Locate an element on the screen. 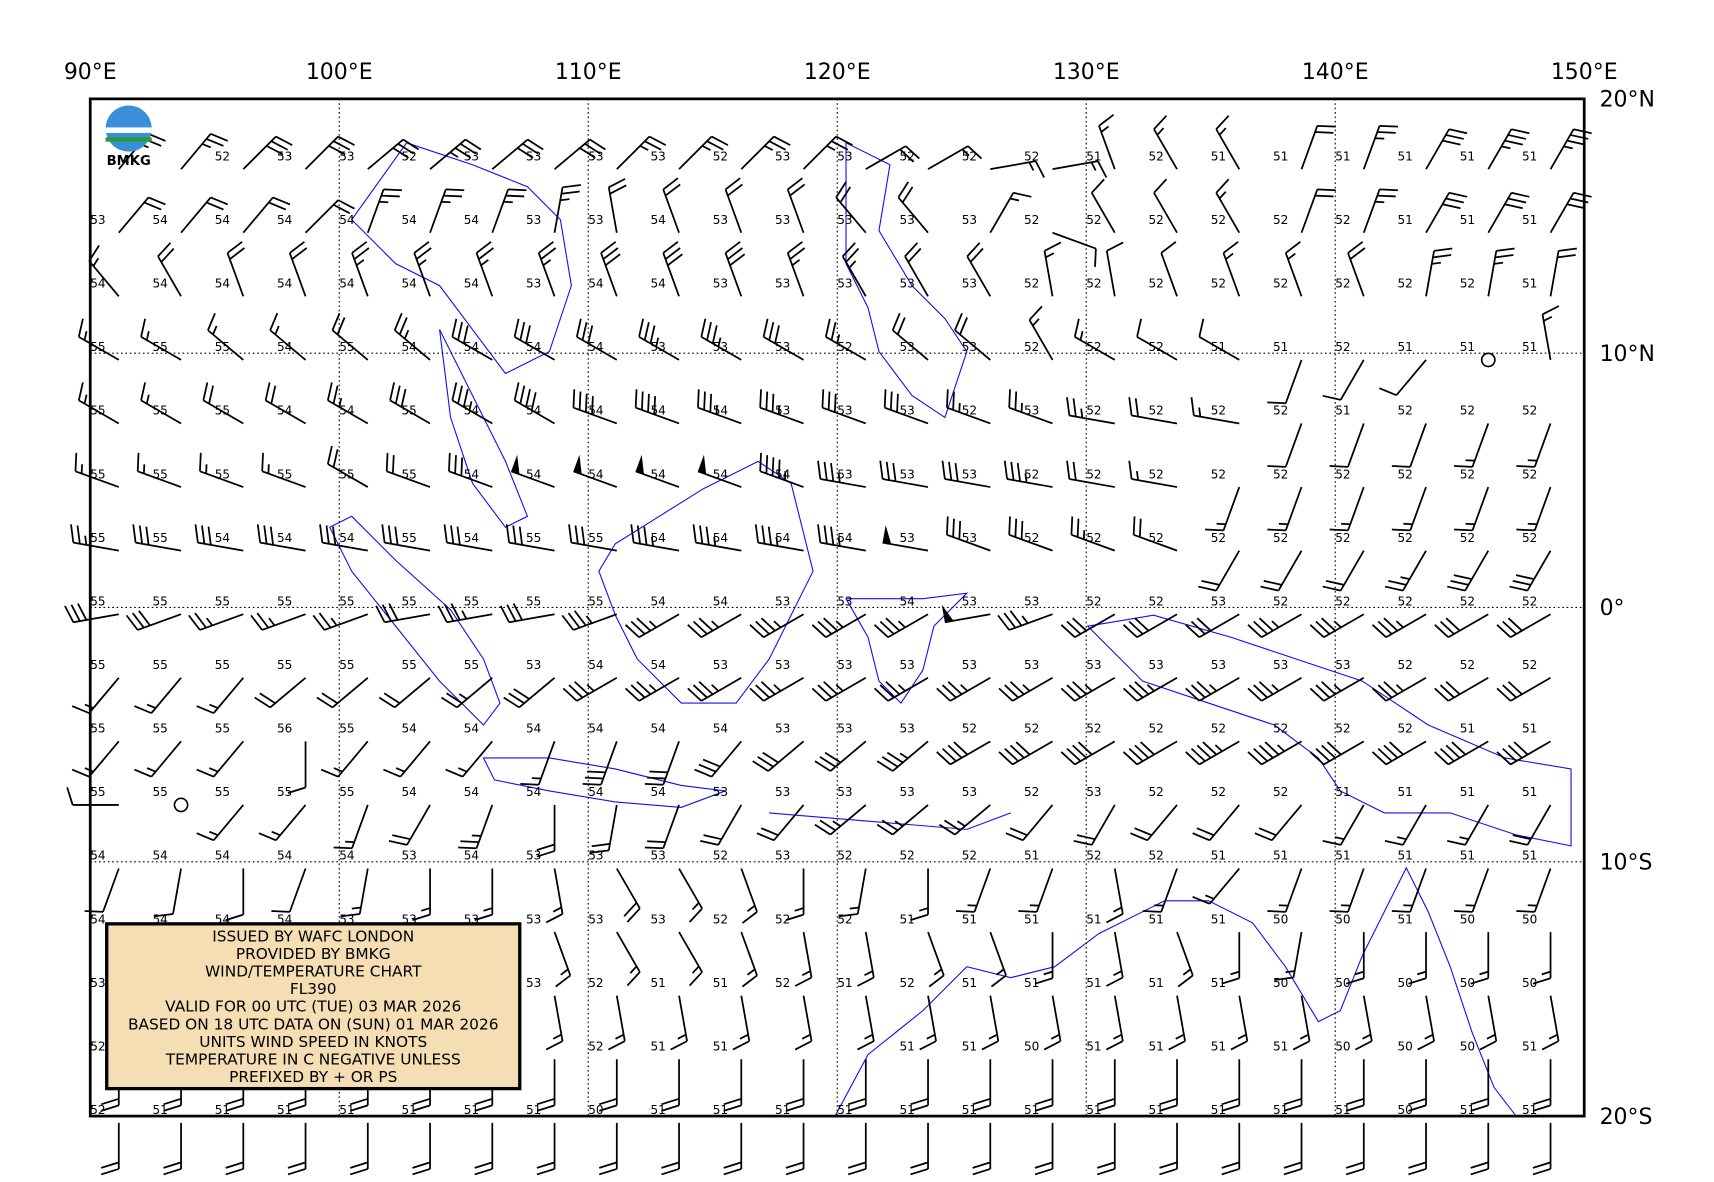 The width and height of the screenshot is (1714, 1182). barb-pennant is located at coordinates (577, 464).